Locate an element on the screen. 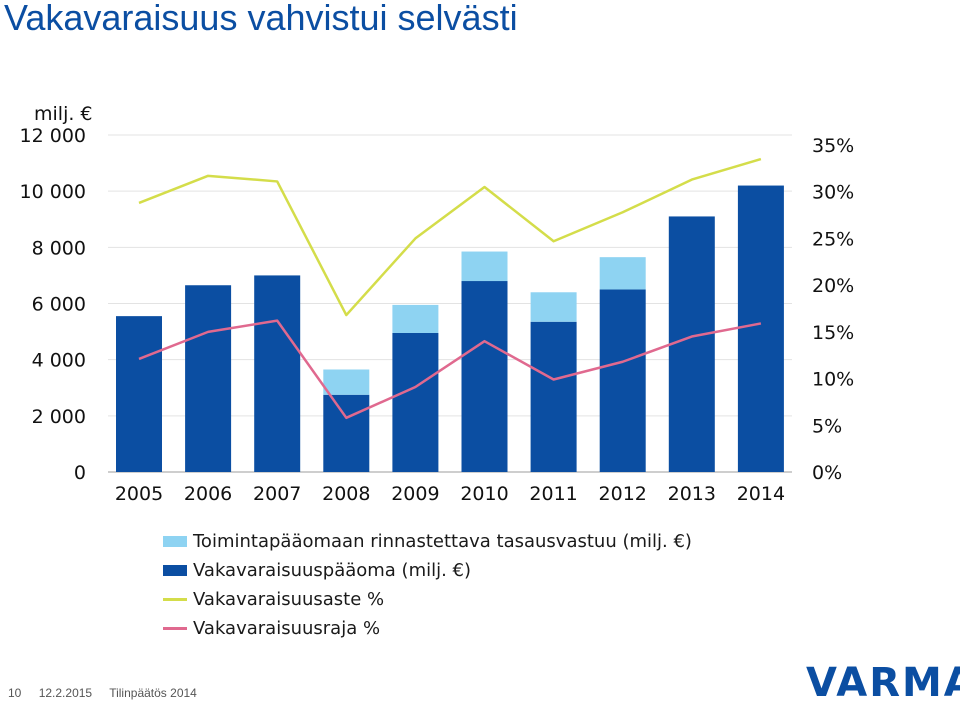  varma-logo: VARMA is located at coordinates (883, 683).